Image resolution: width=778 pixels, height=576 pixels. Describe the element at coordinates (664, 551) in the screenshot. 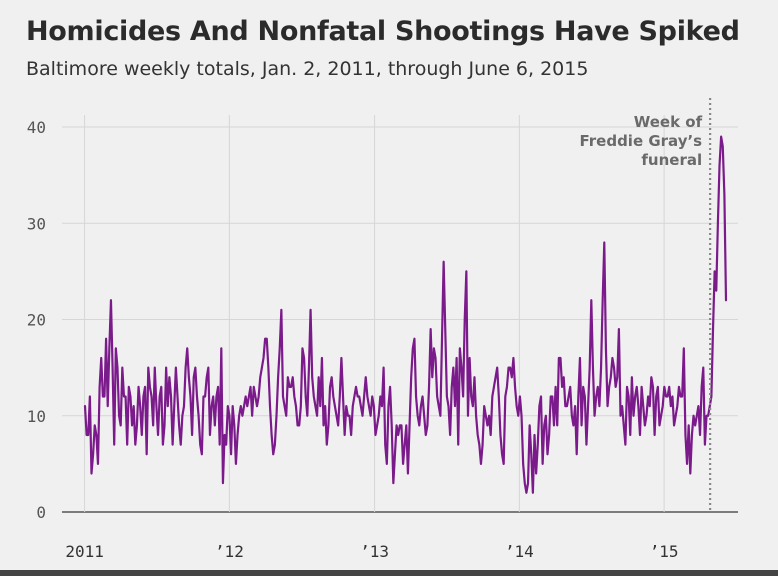

I see `x-tick-label: ’15` at that location.